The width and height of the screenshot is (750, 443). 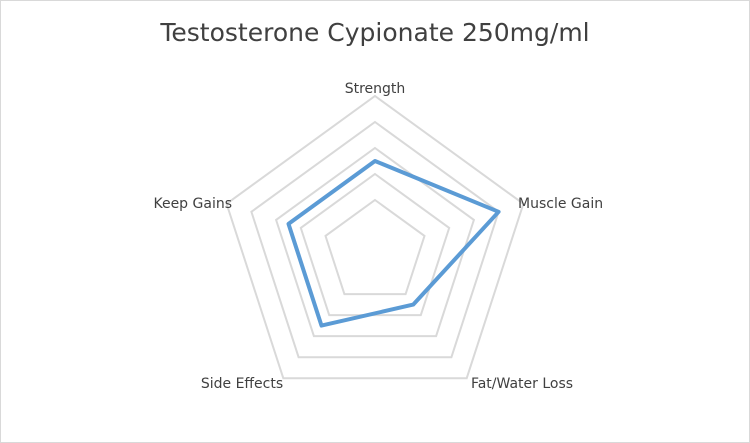 I want to click on axis-label-muscle-gain: Muscle Gain, so click(x=560, y=204).